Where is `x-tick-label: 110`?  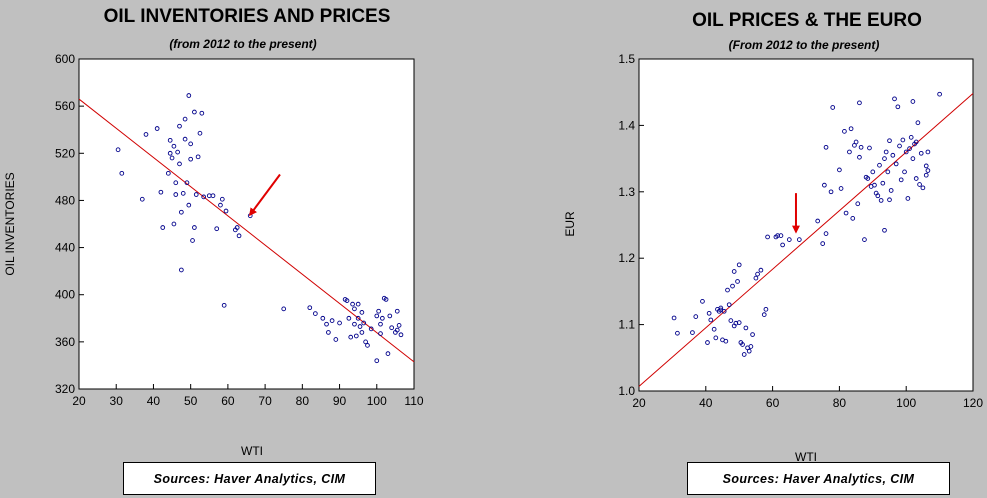 x-tick-label: 110 is located at coordinates (413, 401).